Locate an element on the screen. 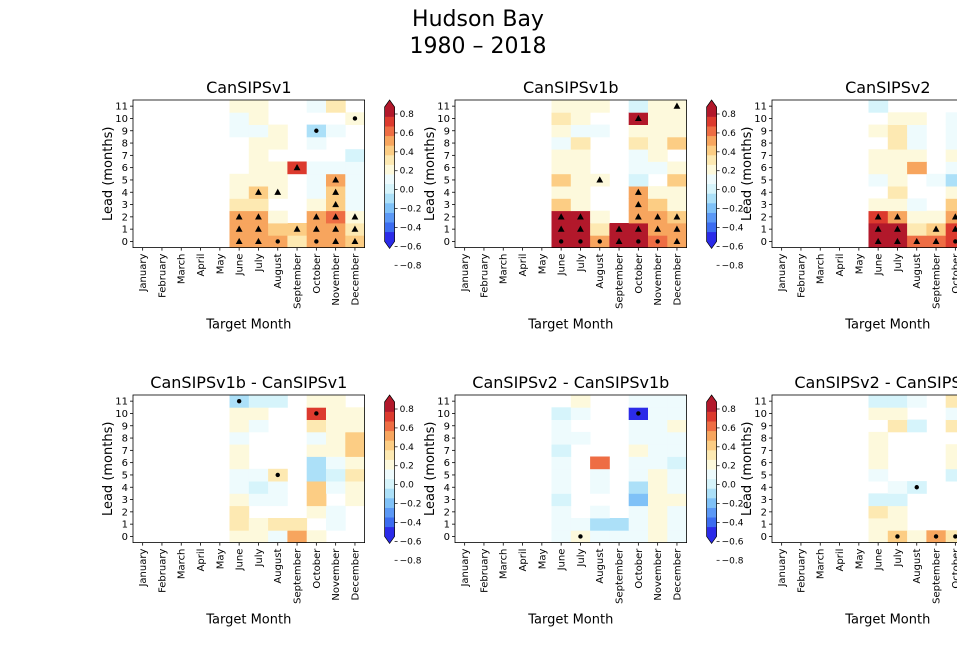 The width and height of the screenshot is (957, 658). colorbar-tick-label: 0.8 is located at coordinates (729, 410).